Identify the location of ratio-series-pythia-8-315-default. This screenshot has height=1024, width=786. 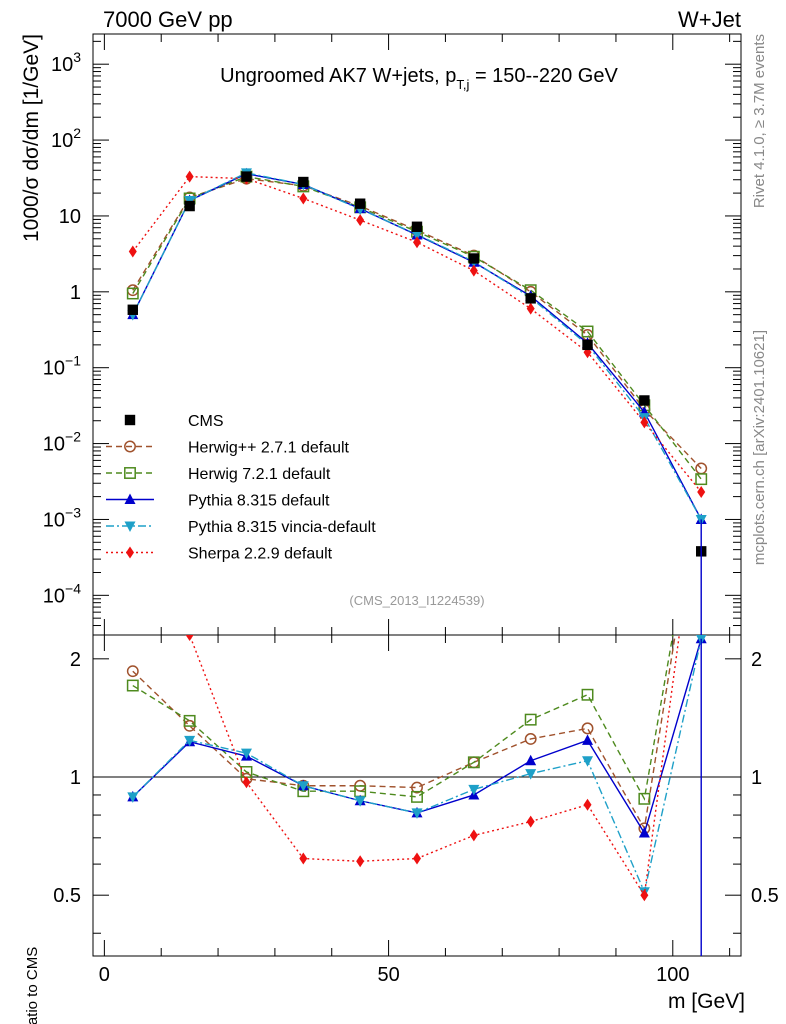
(417, 736).